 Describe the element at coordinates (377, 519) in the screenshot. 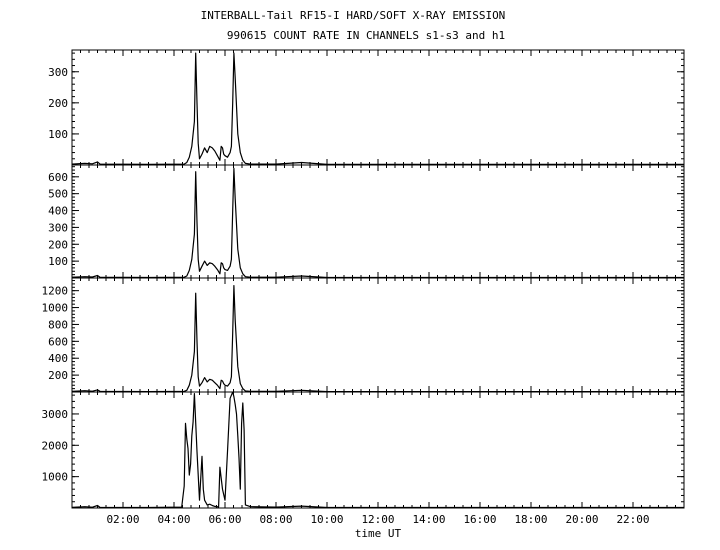

I see `x-tick-label: 12:00` at that location.